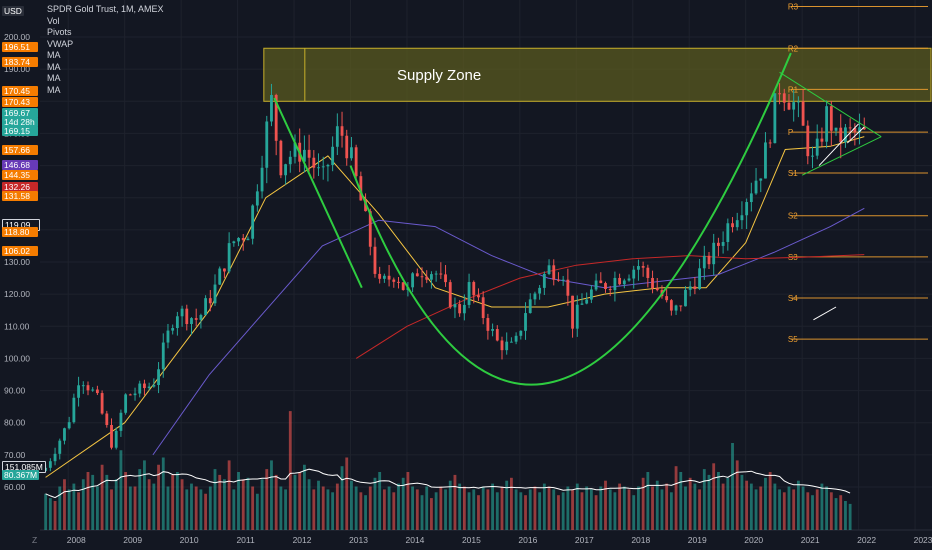  Describe the element at coordinates (35, 540) in the screenshot. I see `z-icon: Z` at that location.